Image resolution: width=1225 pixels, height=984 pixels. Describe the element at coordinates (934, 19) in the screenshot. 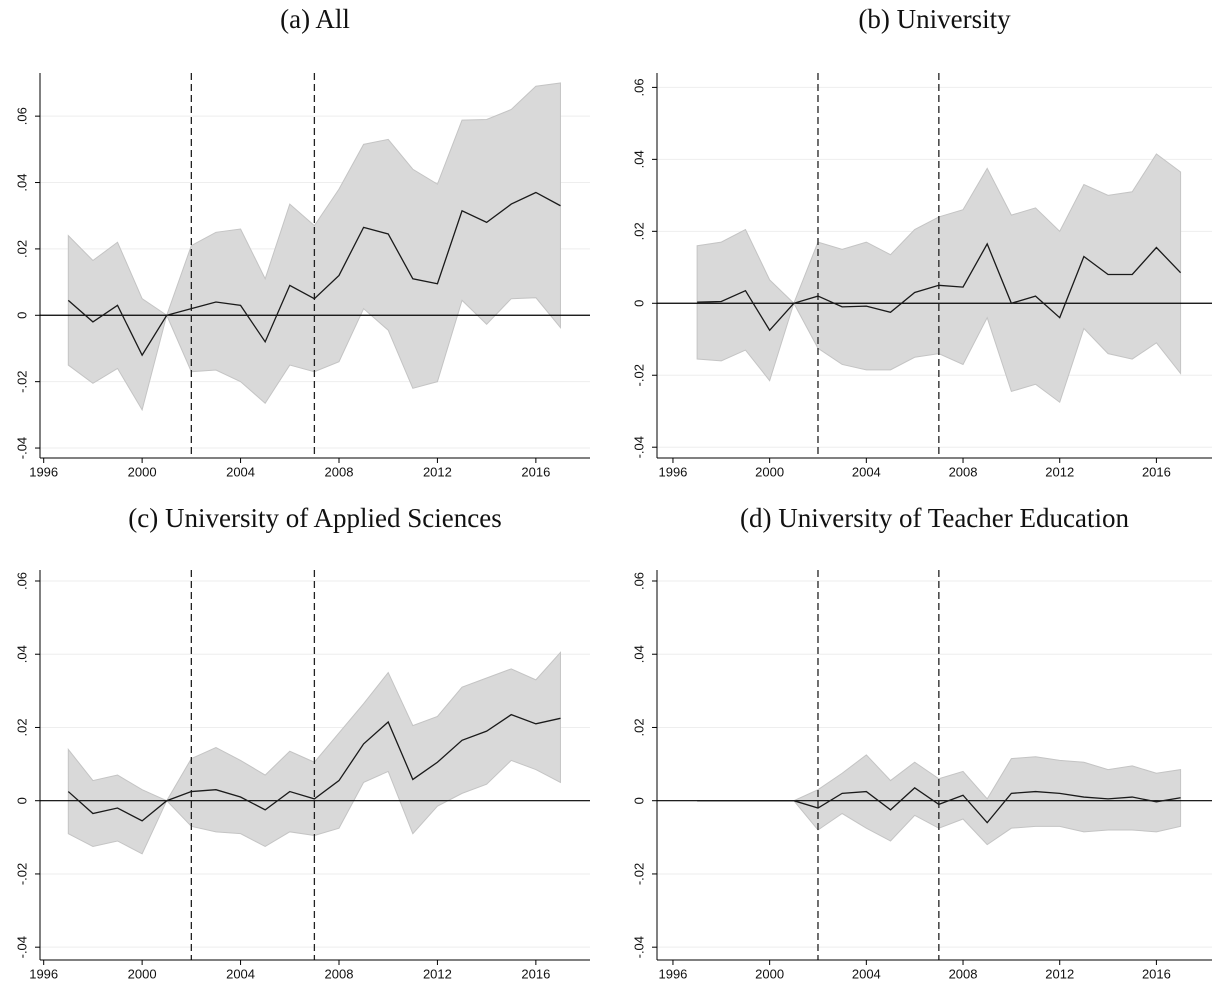

I see `panel-title: (b) University` at that location.